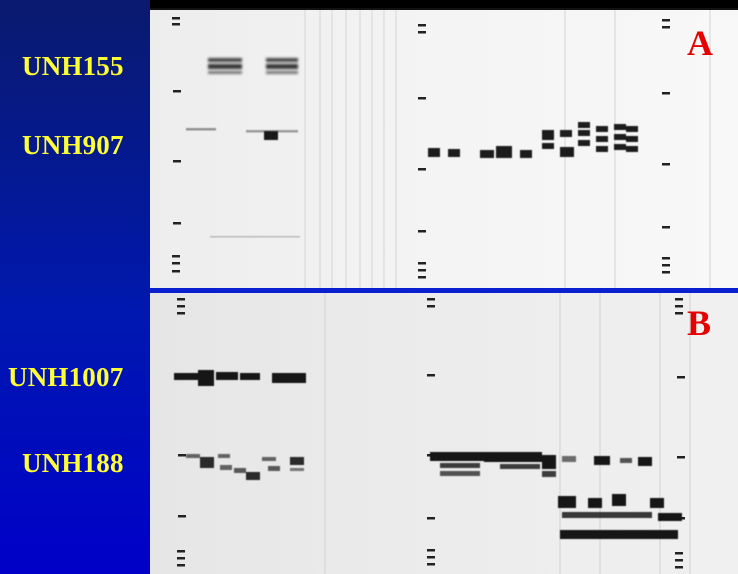  What do you see at coordinates (73, 463) in the screenshot?
I see `marker-label-unh188: UNH188` at bounding box center [73, 463].